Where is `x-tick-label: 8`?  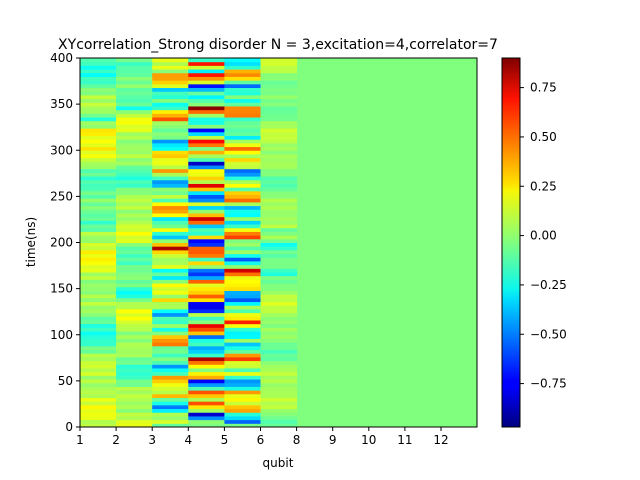 x-tick-label: 8 is located at coordinates (297, 440).